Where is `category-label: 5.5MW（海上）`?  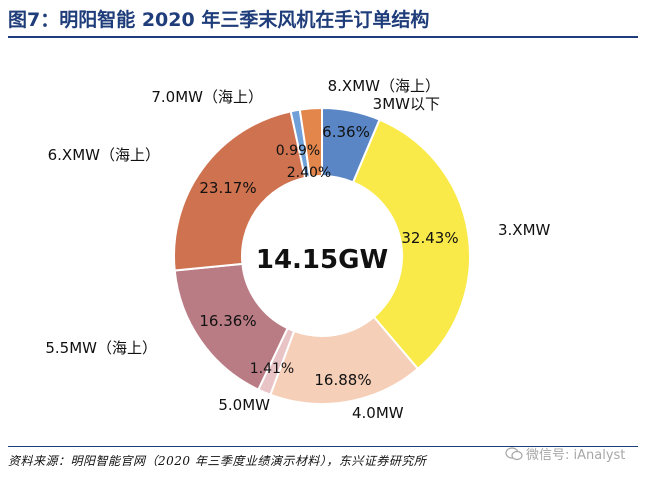 category-label: 5.5MW（海上） is located at coordinates (101, 348).